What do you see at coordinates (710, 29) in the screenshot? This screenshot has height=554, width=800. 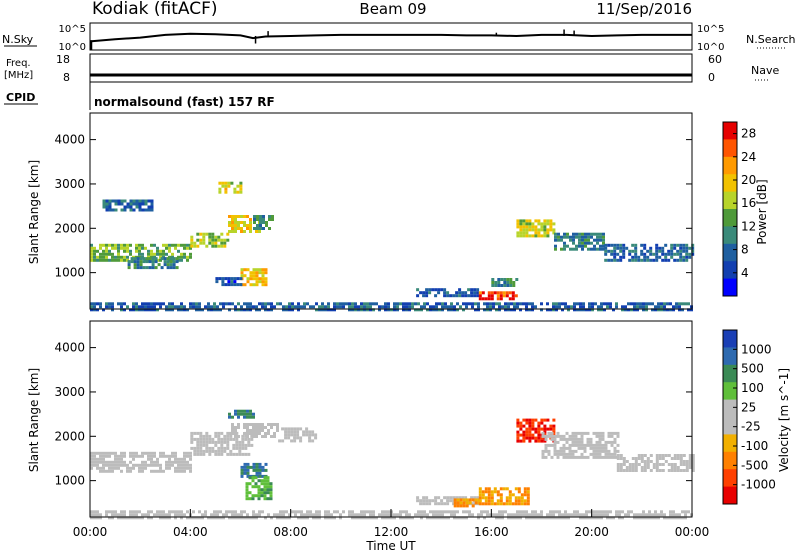 I see `nsky-tick-top-right: 10^5` at bounding box center [710, 29].